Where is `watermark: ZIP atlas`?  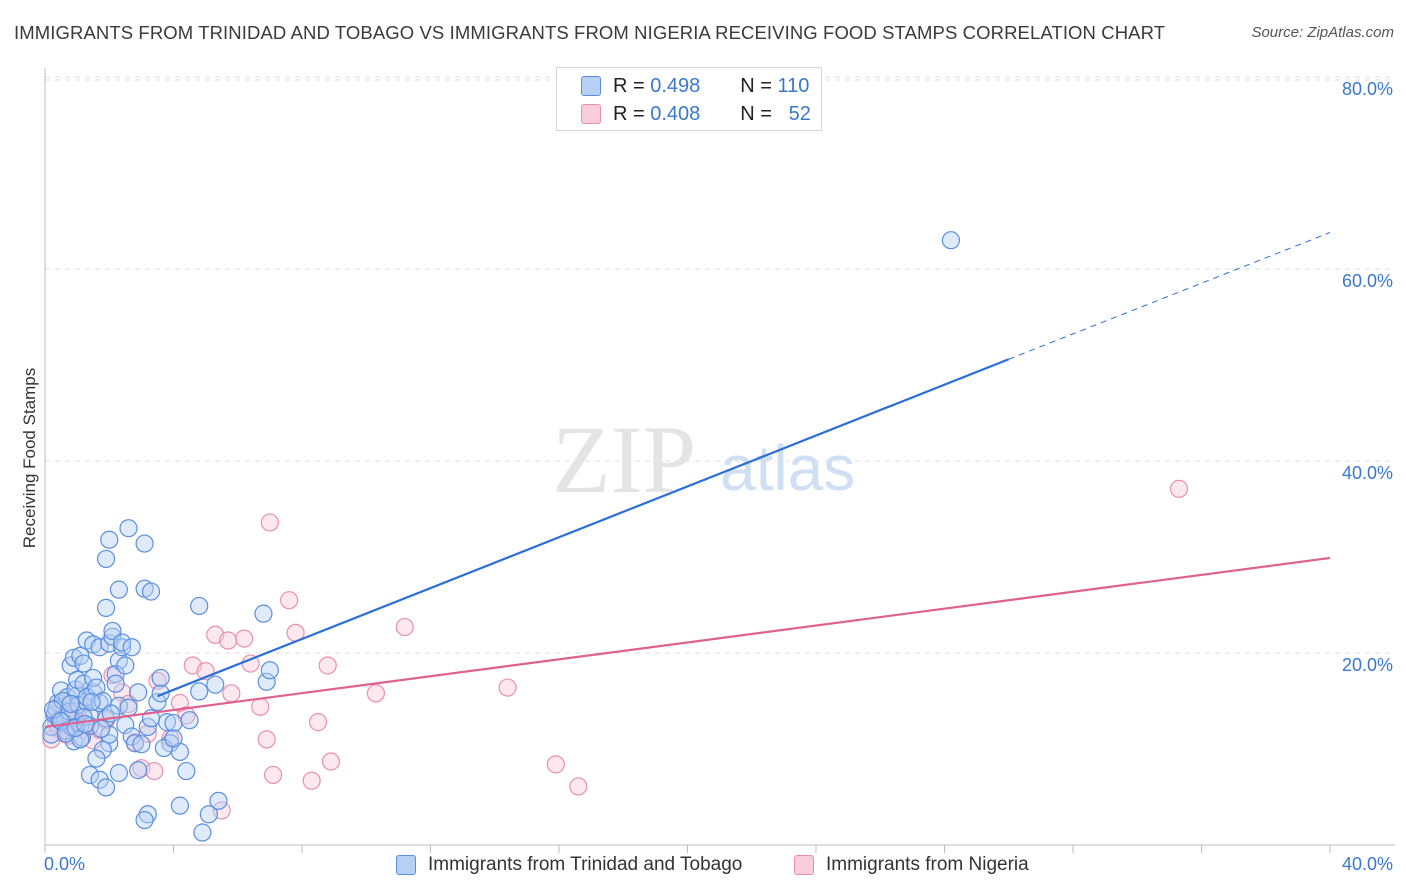 watermark: ZIP atlas is located at coordinates (703, 459).